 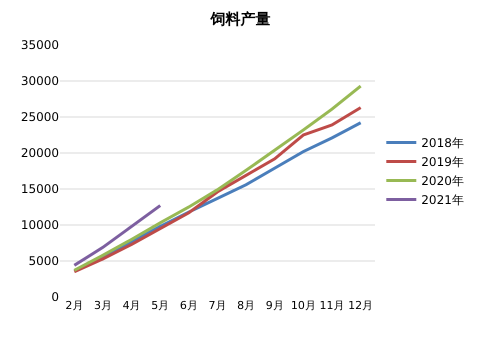 What do you see at coordinates (160, 305) in the screenshot?
I see `x-tick-label: 5月` at bounding box center [160, 305].